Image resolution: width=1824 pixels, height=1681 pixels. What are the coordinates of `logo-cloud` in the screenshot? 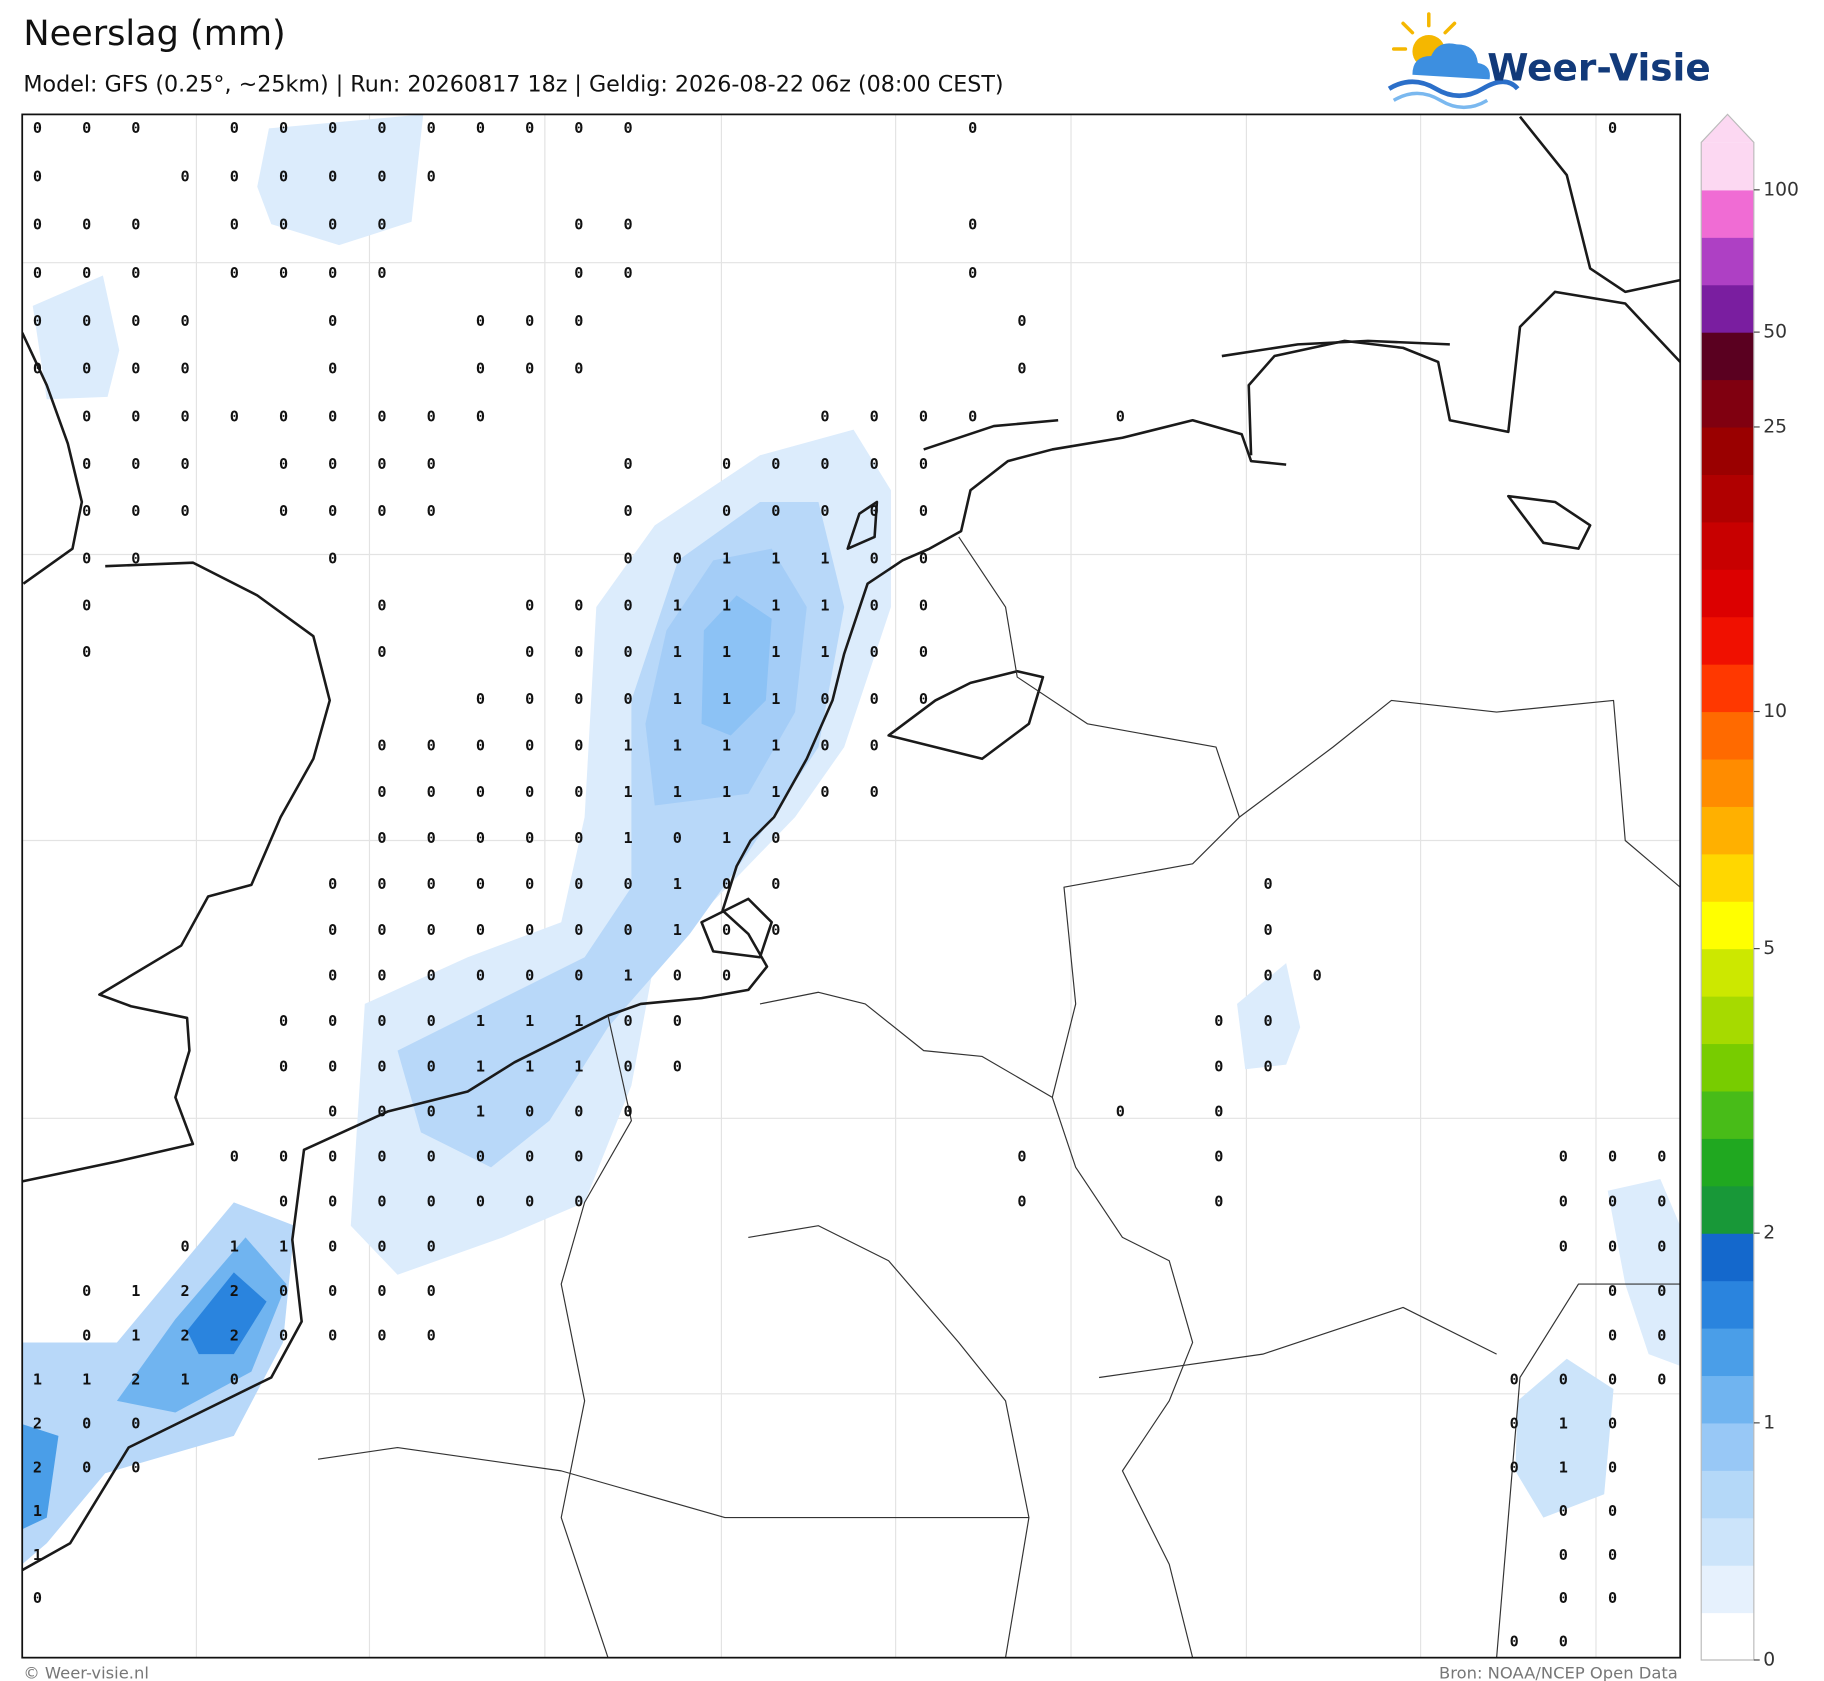 It's located at (1451, 61).